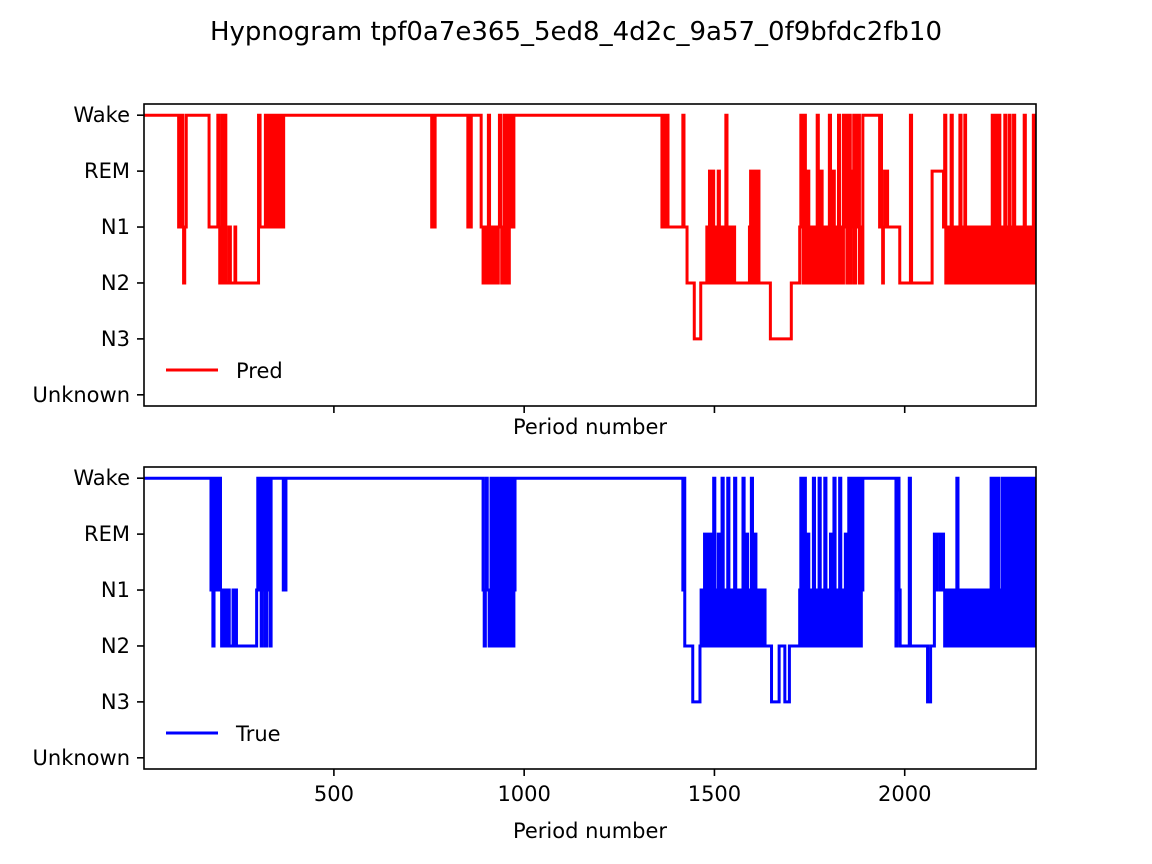 The width and height of the screenshot is (1152, 864). Describe the element at coordinates (714, 794) in the screenshot. I see `true-x-tick-label: 1500` at that location.